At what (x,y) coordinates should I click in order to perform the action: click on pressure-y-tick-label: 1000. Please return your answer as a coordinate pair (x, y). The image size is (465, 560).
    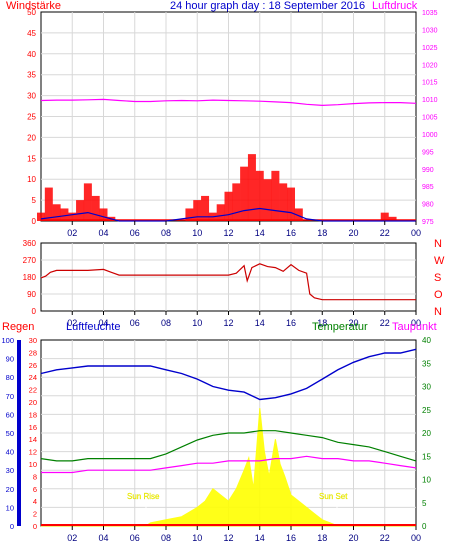
    Looking at the image, I should click on (430, 135).